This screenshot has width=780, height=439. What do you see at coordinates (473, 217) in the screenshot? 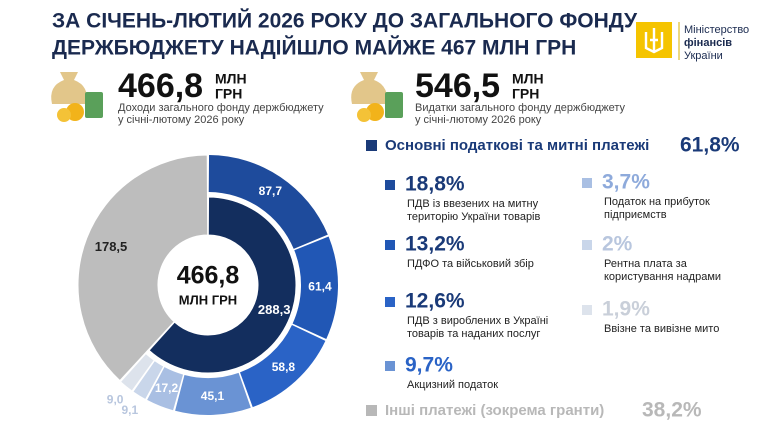
I see `legend-label: територію України товарів` at bounding box center [473, 217].